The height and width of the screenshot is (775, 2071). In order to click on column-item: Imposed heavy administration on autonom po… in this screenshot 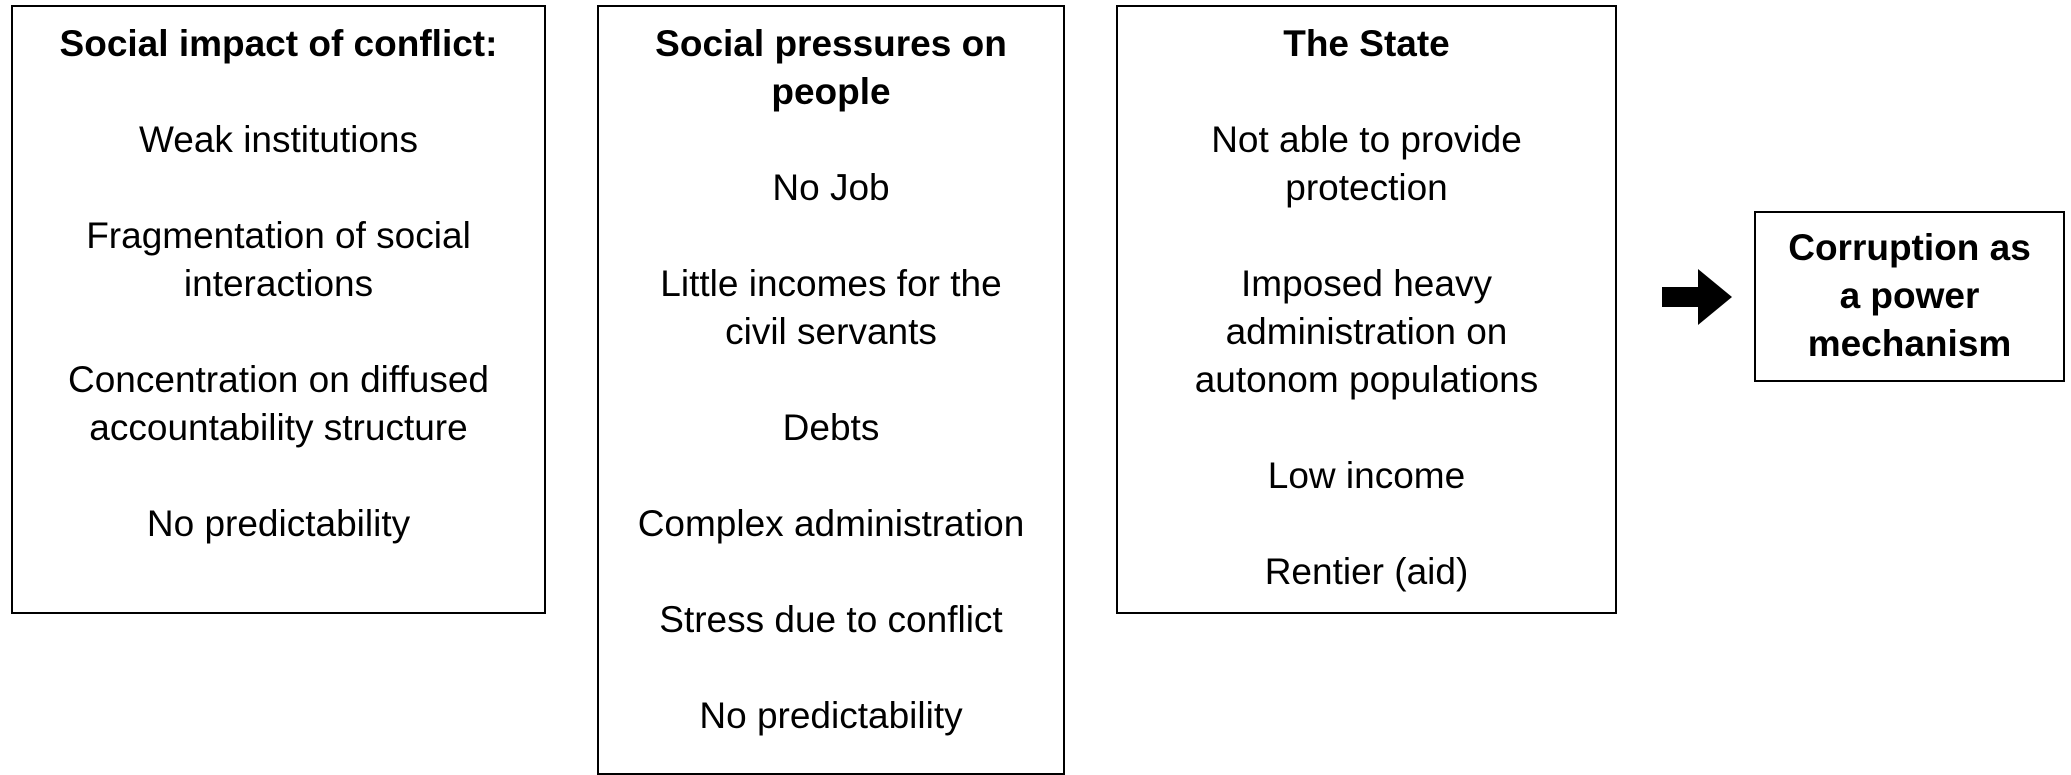, I will do `click(1366, 332)`.